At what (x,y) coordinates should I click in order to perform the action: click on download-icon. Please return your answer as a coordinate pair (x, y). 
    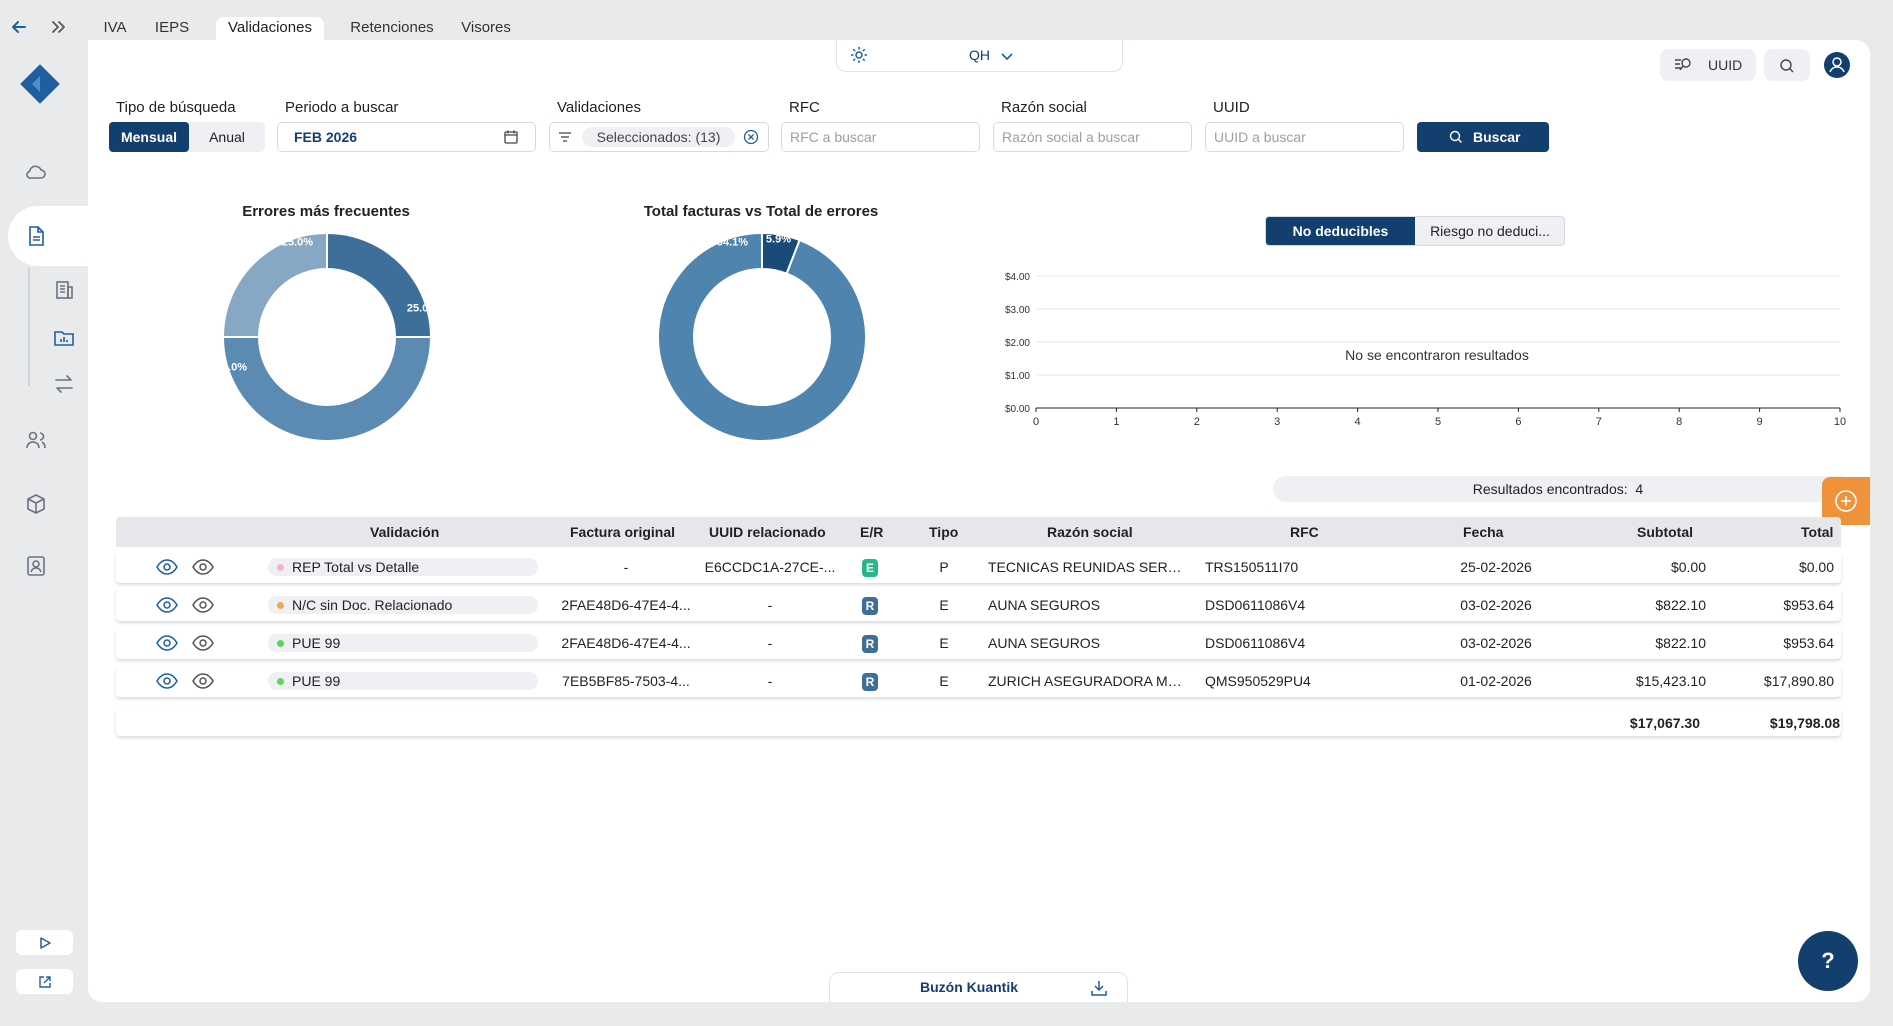
    Looking at the image, I should click on (1099, 988).